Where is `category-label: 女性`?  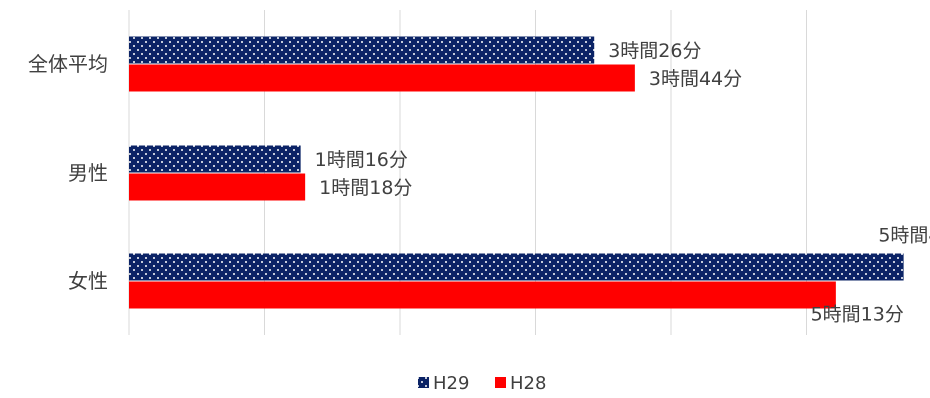 category-label: 女性 is located at coordinates (88, 281).